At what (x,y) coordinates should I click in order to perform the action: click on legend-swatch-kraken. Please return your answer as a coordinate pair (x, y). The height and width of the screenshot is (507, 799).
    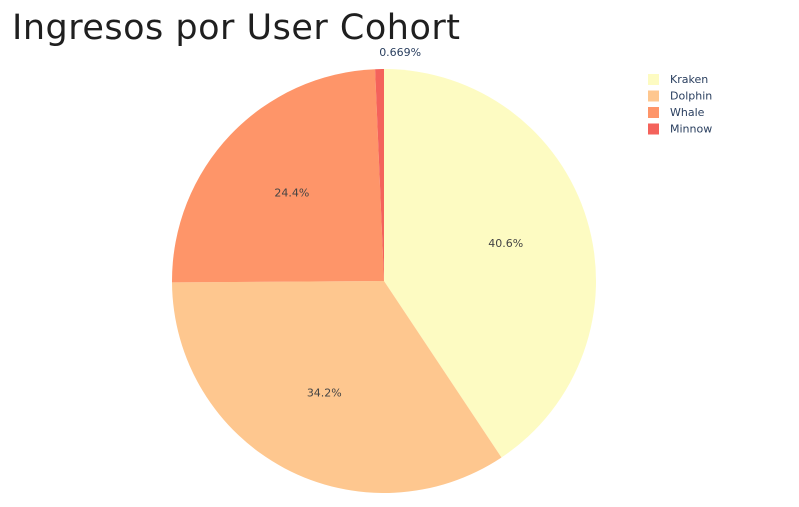
    Looking at the image, I should click on (653, 79).